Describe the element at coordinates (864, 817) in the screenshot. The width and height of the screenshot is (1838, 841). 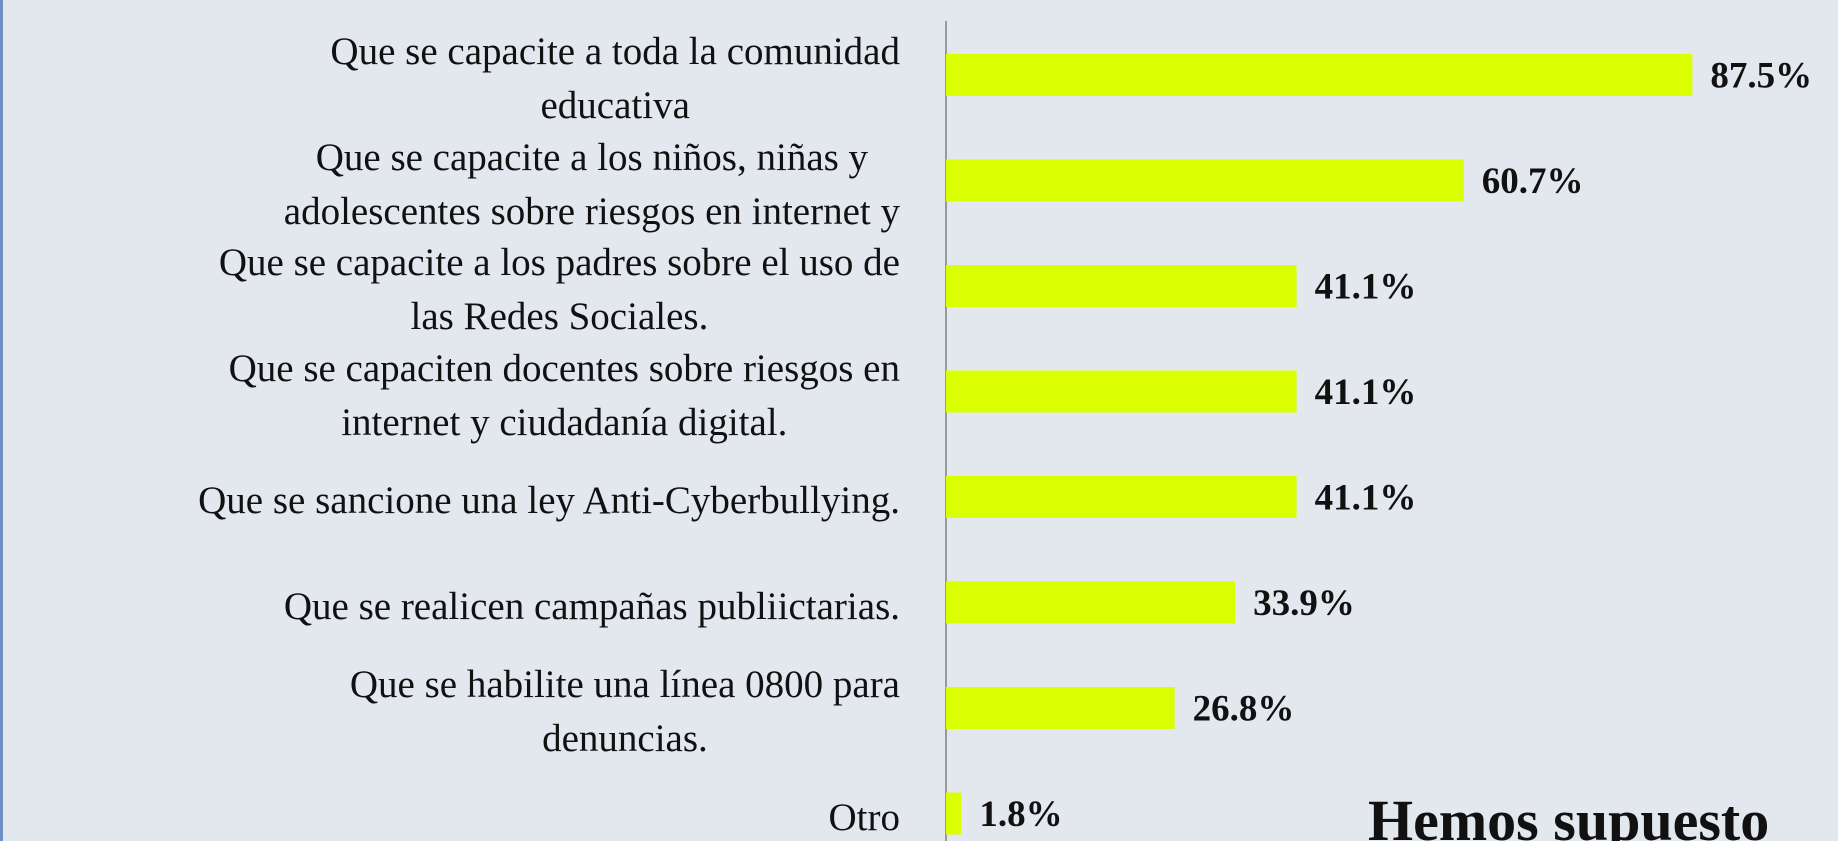
I see `category-label: Otro` at that location.